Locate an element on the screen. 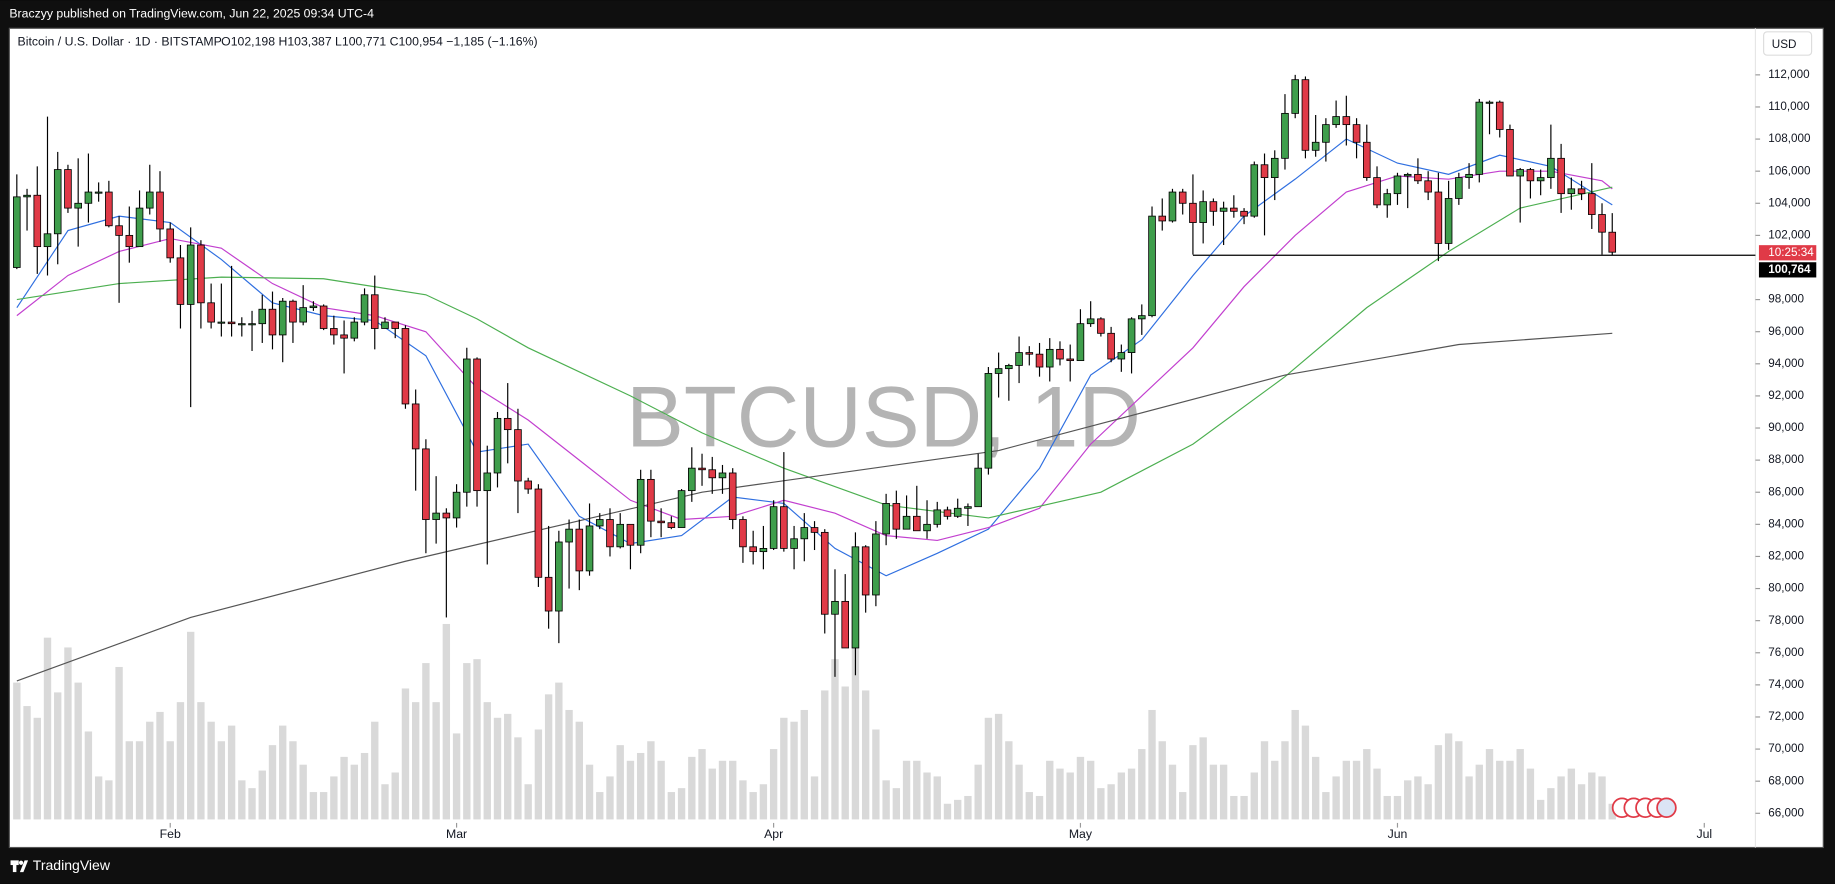  brand: TradingView is located at coordinates (72, 865).